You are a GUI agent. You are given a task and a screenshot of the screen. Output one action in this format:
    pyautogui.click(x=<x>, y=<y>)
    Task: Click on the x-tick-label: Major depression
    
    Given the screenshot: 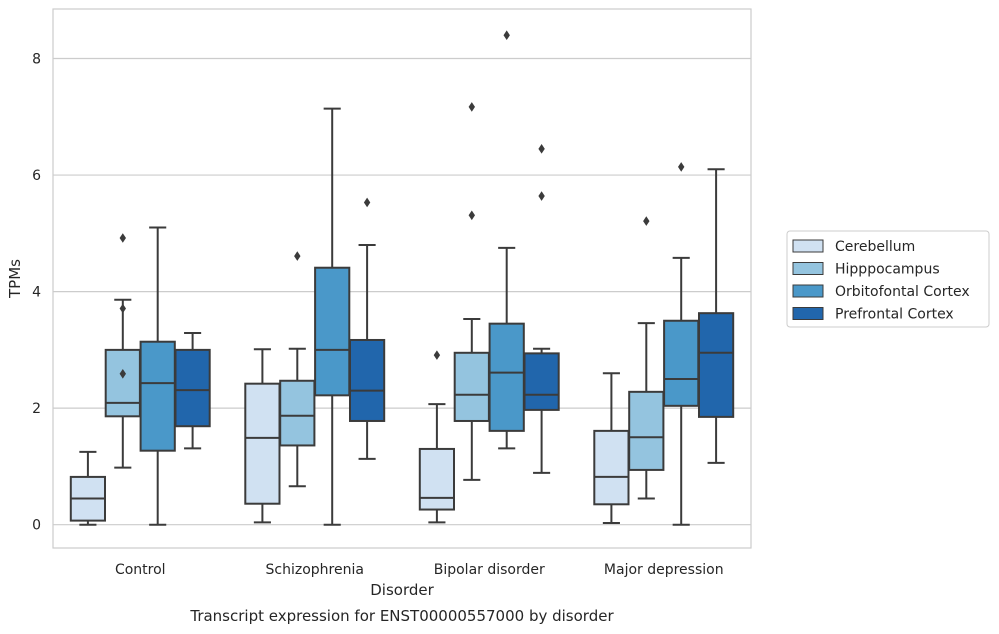 What is the action you would take?
    pyautogui.click(x=664, y=570)
    